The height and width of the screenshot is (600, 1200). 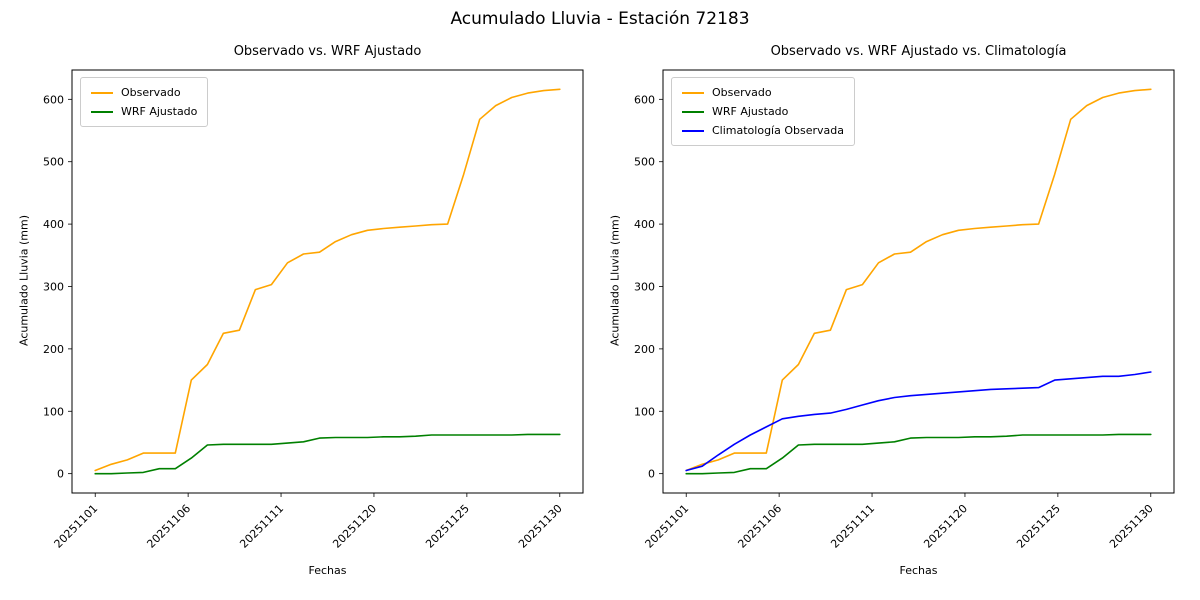 What do you see at coordinates (778, 130) in the screenshot?
I see `legend-label: Climatología Observada` at bounding box center [778, 130].